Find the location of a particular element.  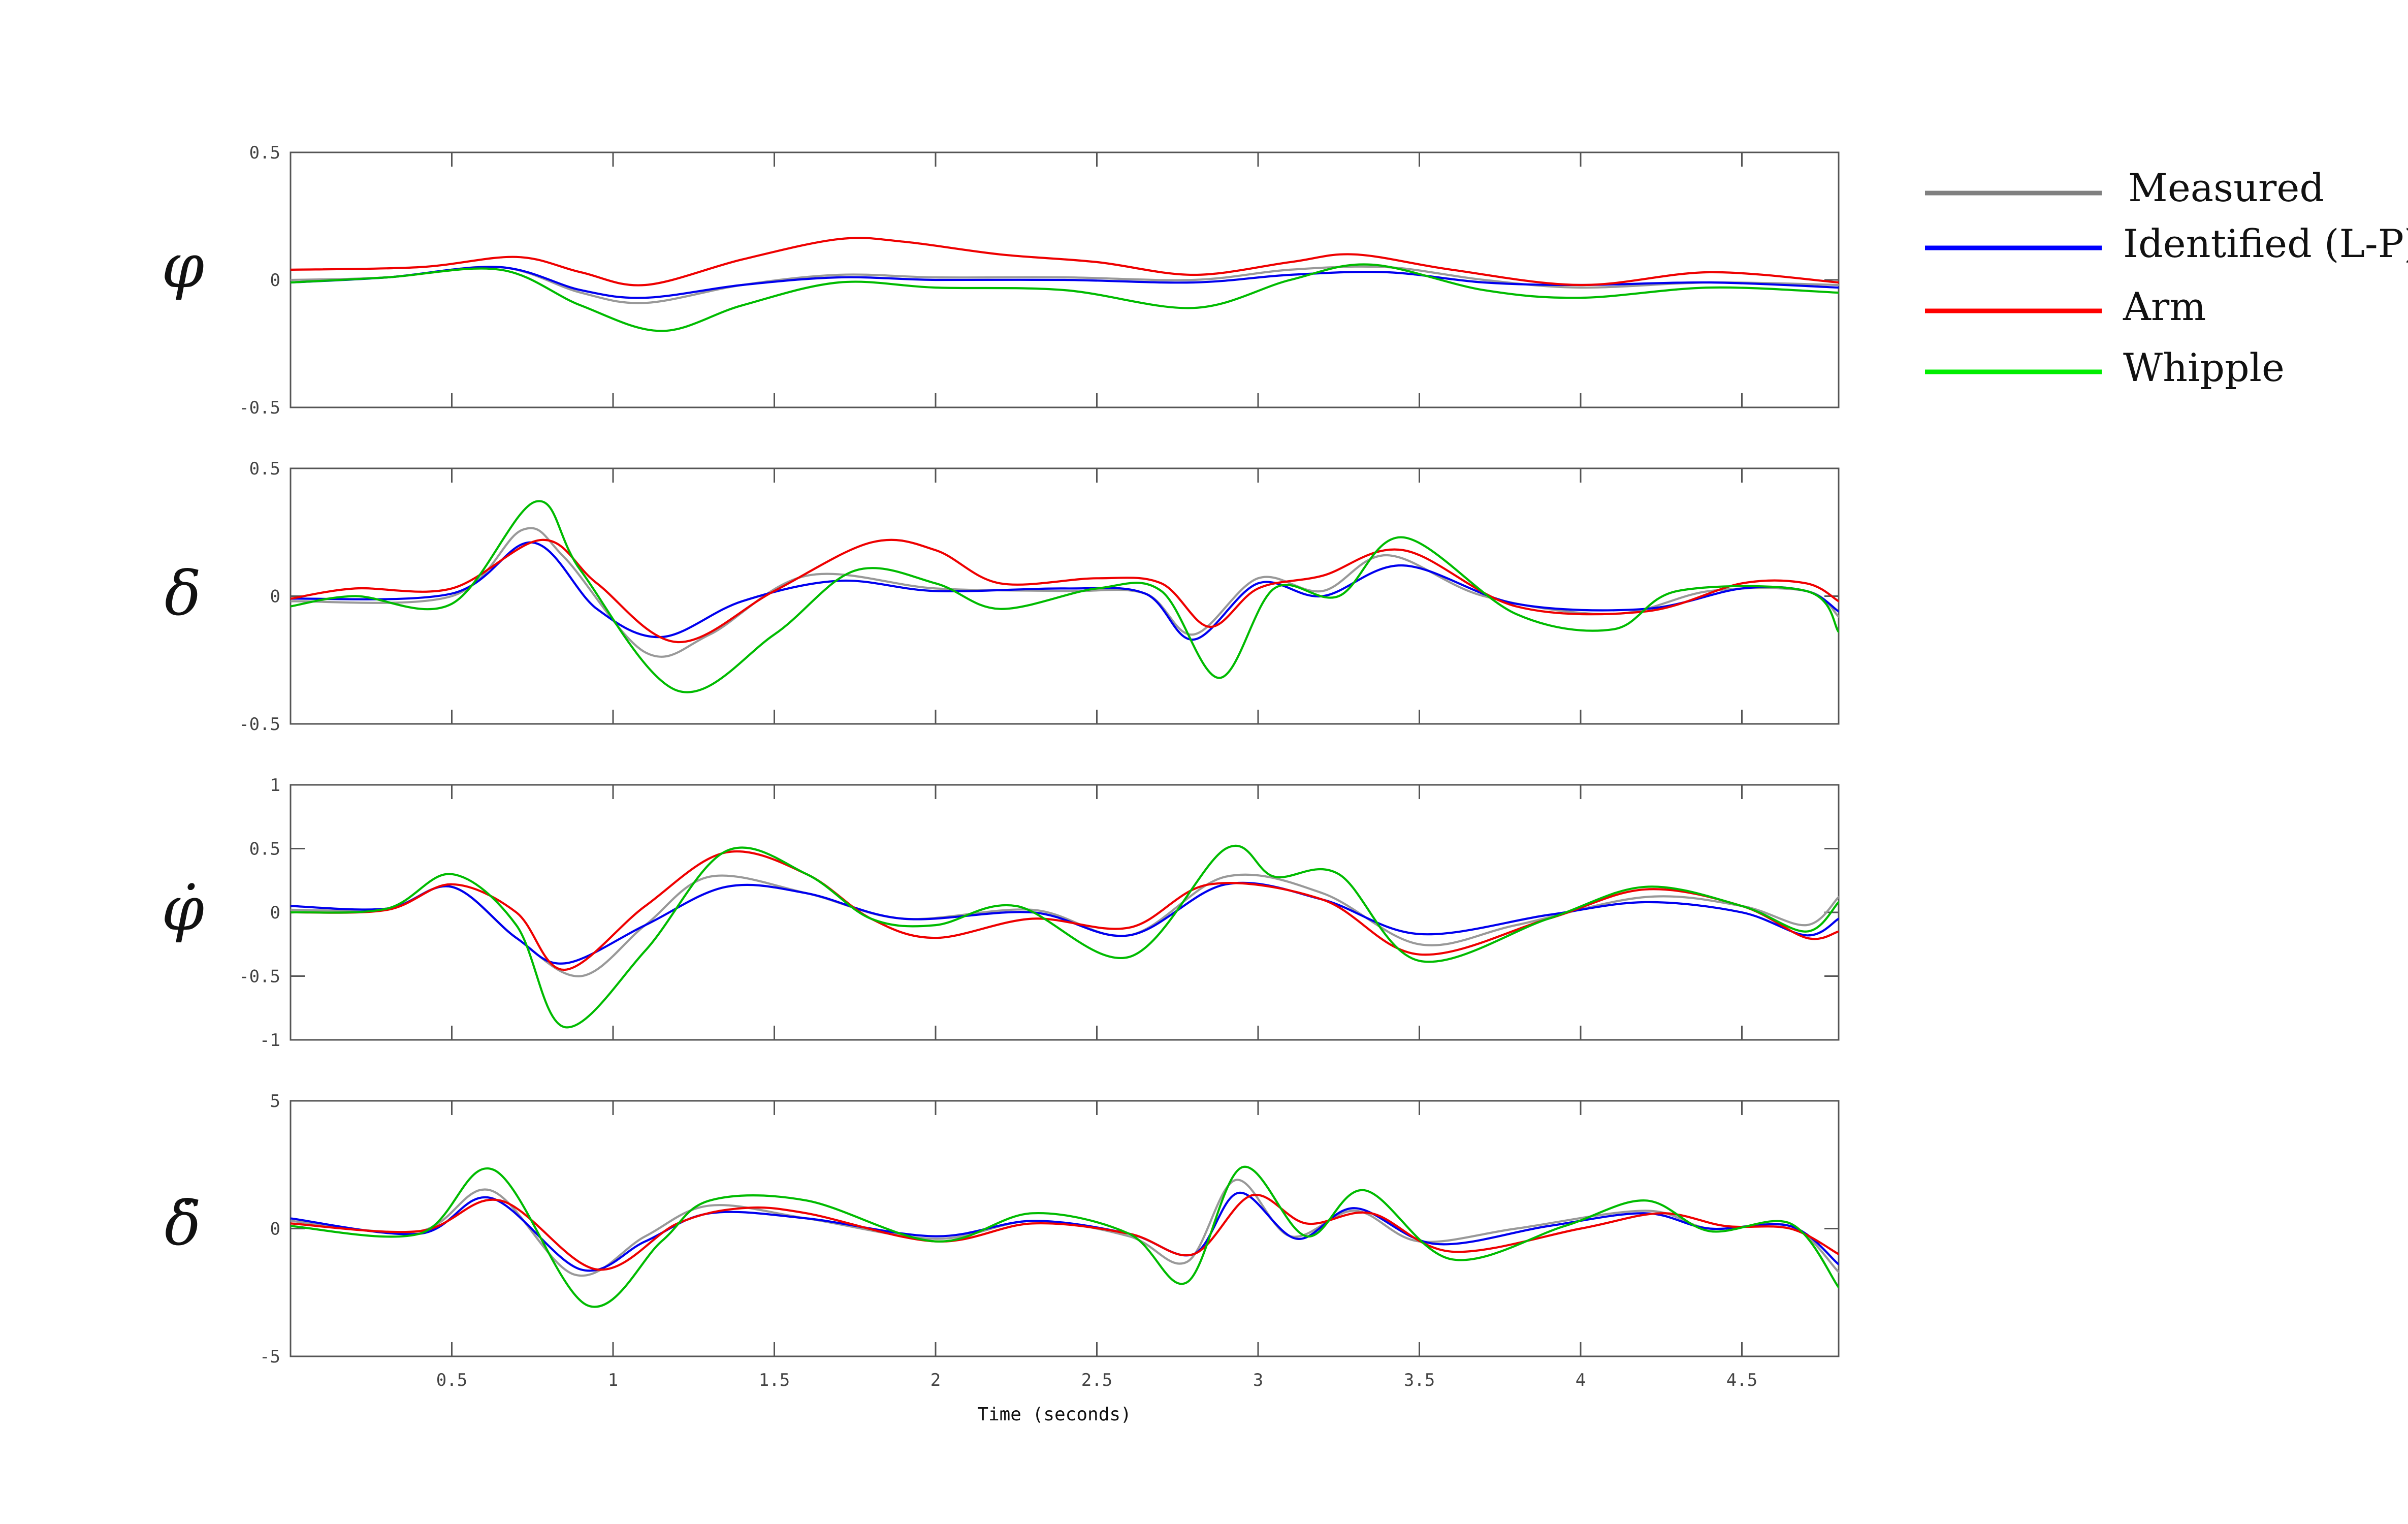

y-tick-label: 5 is located at coordinates (275, 1101).